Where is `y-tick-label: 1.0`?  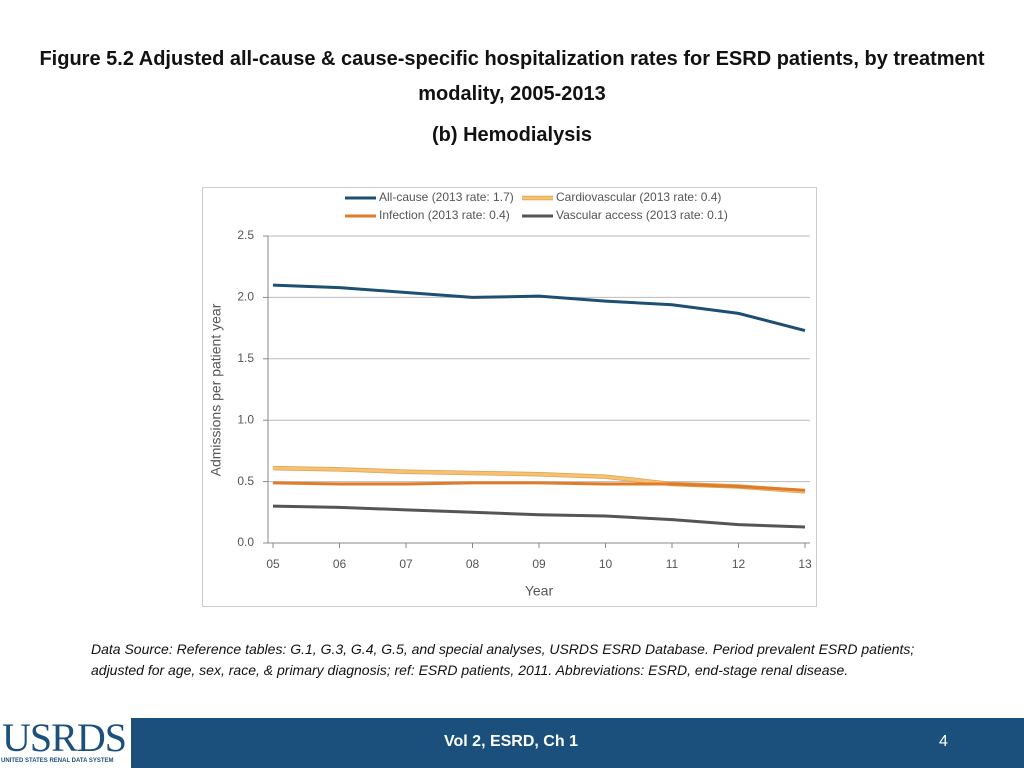
y-tick-label: 1.0 is located at coordinates (245, 419).